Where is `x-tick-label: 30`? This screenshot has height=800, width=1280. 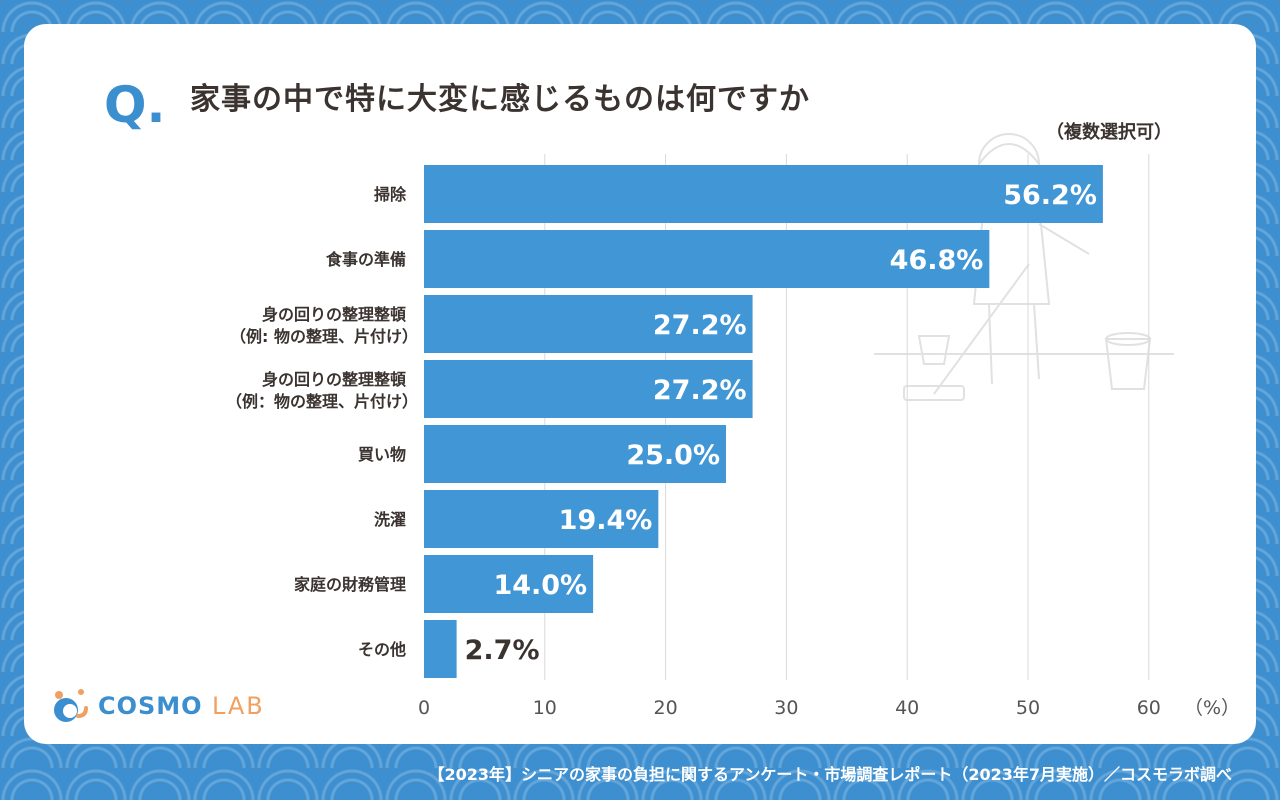 x-tick-label: 30 is located at coordinates (786, 708).